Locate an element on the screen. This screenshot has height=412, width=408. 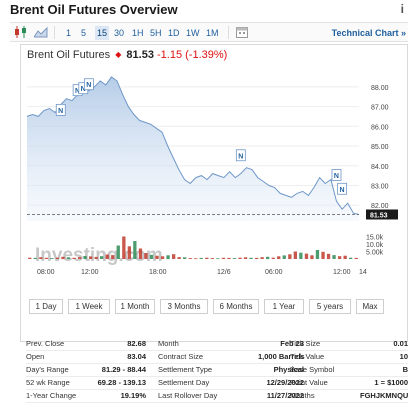
stat-value: FGHJKMNQUVXZ is located at coordinates (384, 395).